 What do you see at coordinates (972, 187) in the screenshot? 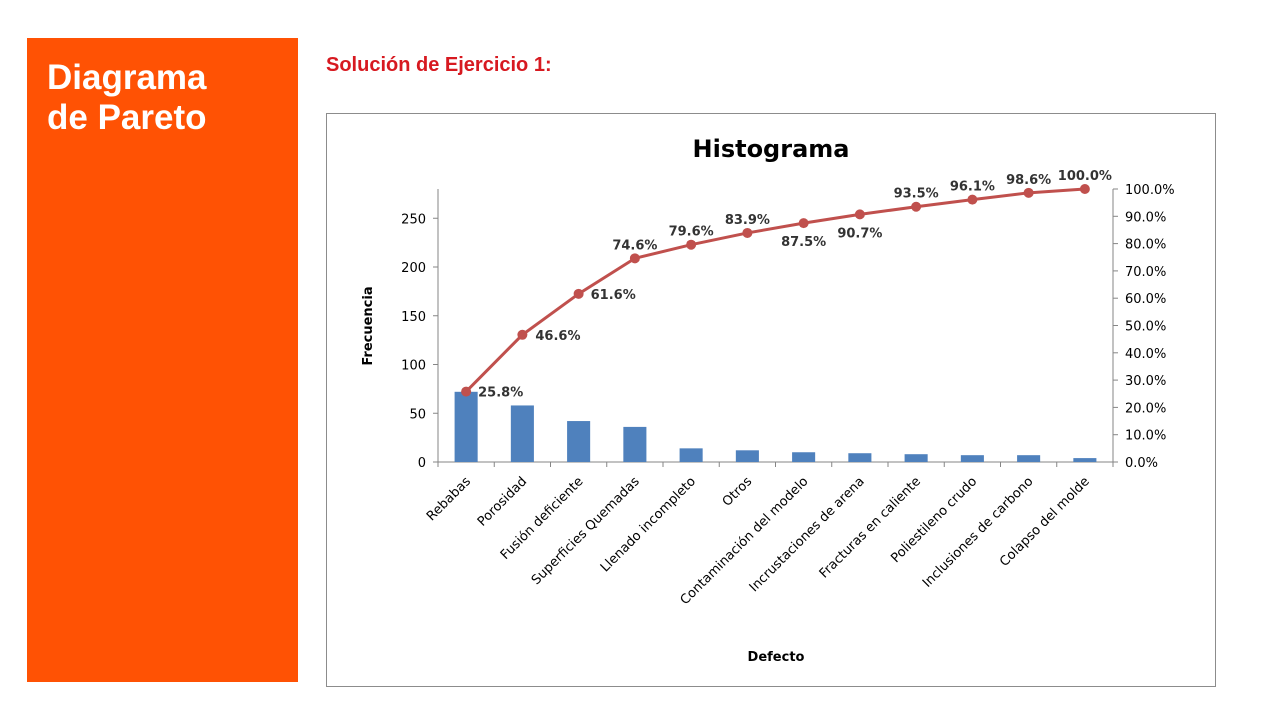
I see `cumulative-label: 96.1%` at bounding box center [972, 187].